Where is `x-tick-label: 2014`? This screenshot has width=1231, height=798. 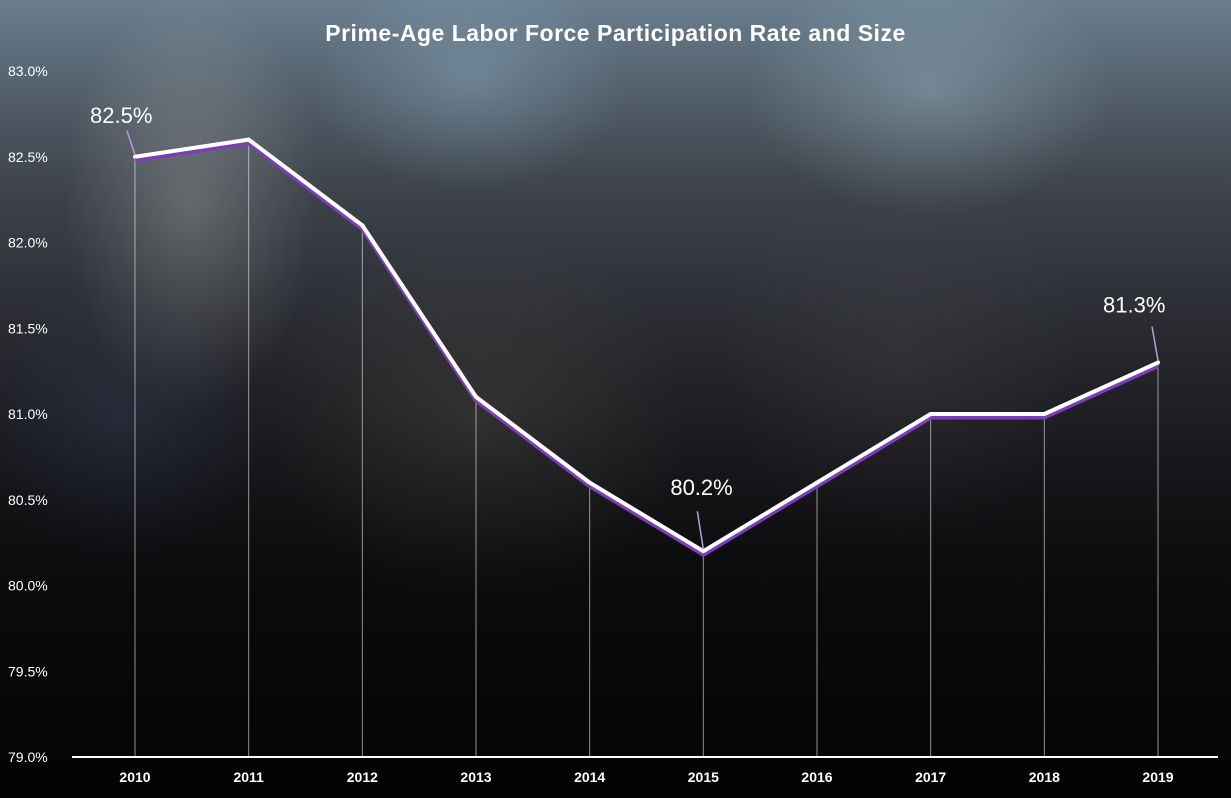 x-tick-label: 2014 is located at coordinates (589, 777).